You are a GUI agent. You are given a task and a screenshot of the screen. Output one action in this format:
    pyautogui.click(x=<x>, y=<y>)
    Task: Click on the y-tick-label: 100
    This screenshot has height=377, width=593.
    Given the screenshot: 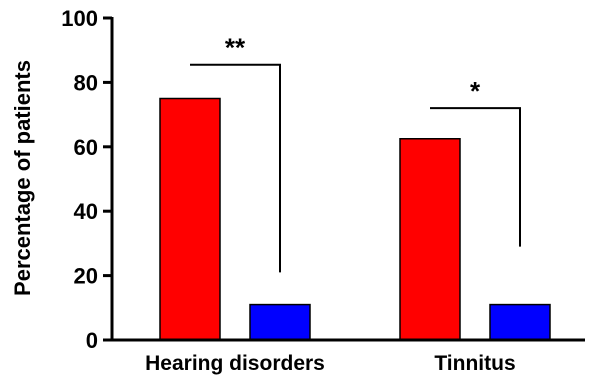 What is the action you would take?
    pyautogui.click(x=79, y=18)
    